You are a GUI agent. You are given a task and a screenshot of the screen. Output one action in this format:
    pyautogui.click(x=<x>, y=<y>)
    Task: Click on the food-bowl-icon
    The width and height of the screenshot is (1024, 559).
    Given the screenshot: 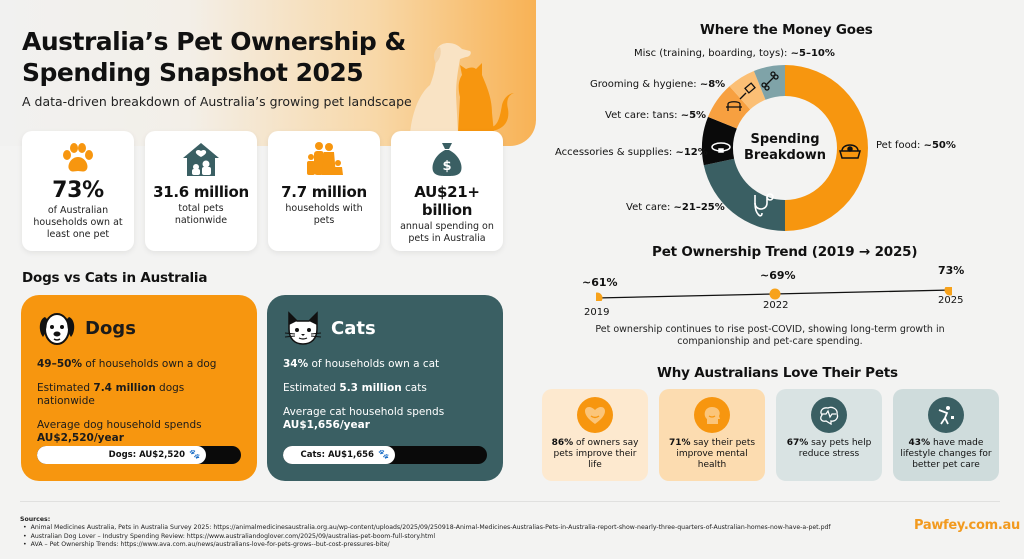 What is the action you would take?
    pyautogui.click(x=850, y=151)
    